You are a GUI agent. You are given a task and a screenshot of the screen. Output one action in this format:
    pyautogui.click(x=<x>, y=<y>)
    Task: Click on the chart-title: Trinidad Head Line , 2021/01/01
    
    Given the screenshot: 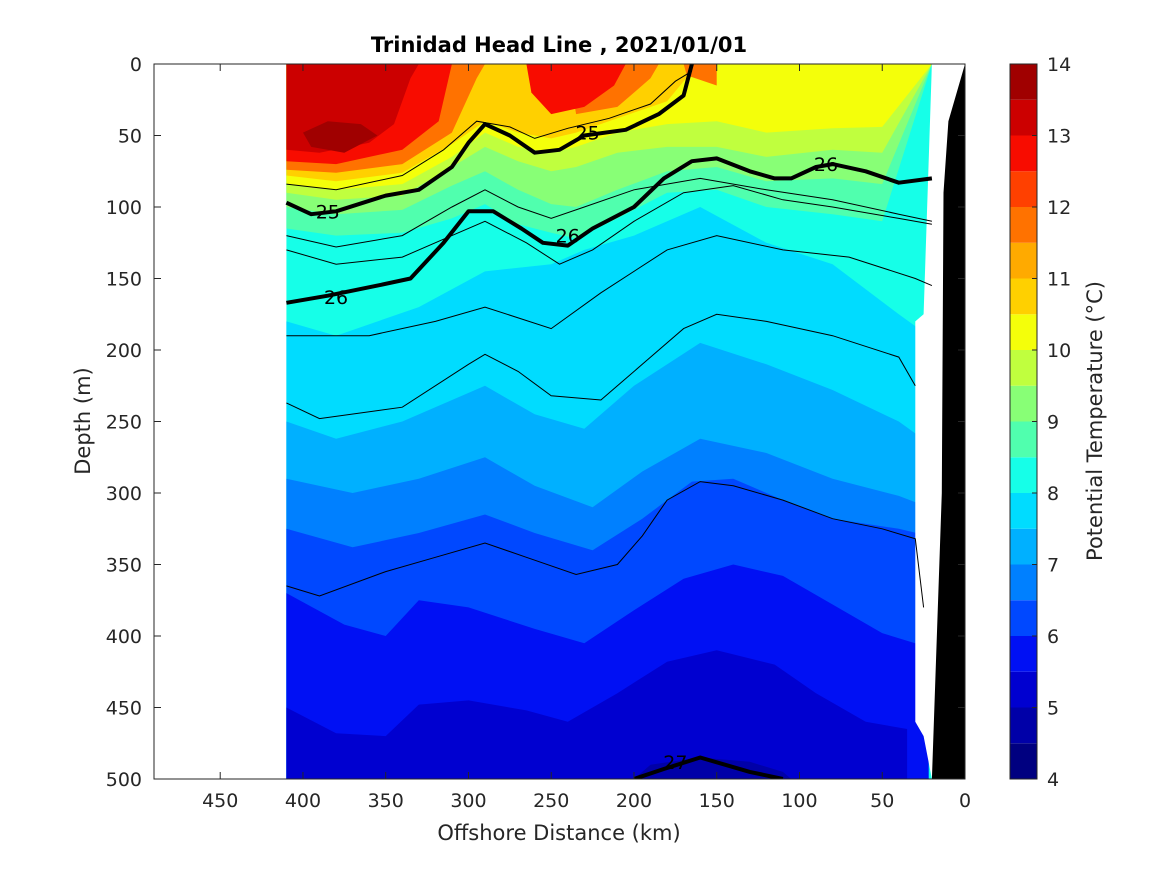 What is the action you would take?
    pyautogui.click(x=559, y=45)
    